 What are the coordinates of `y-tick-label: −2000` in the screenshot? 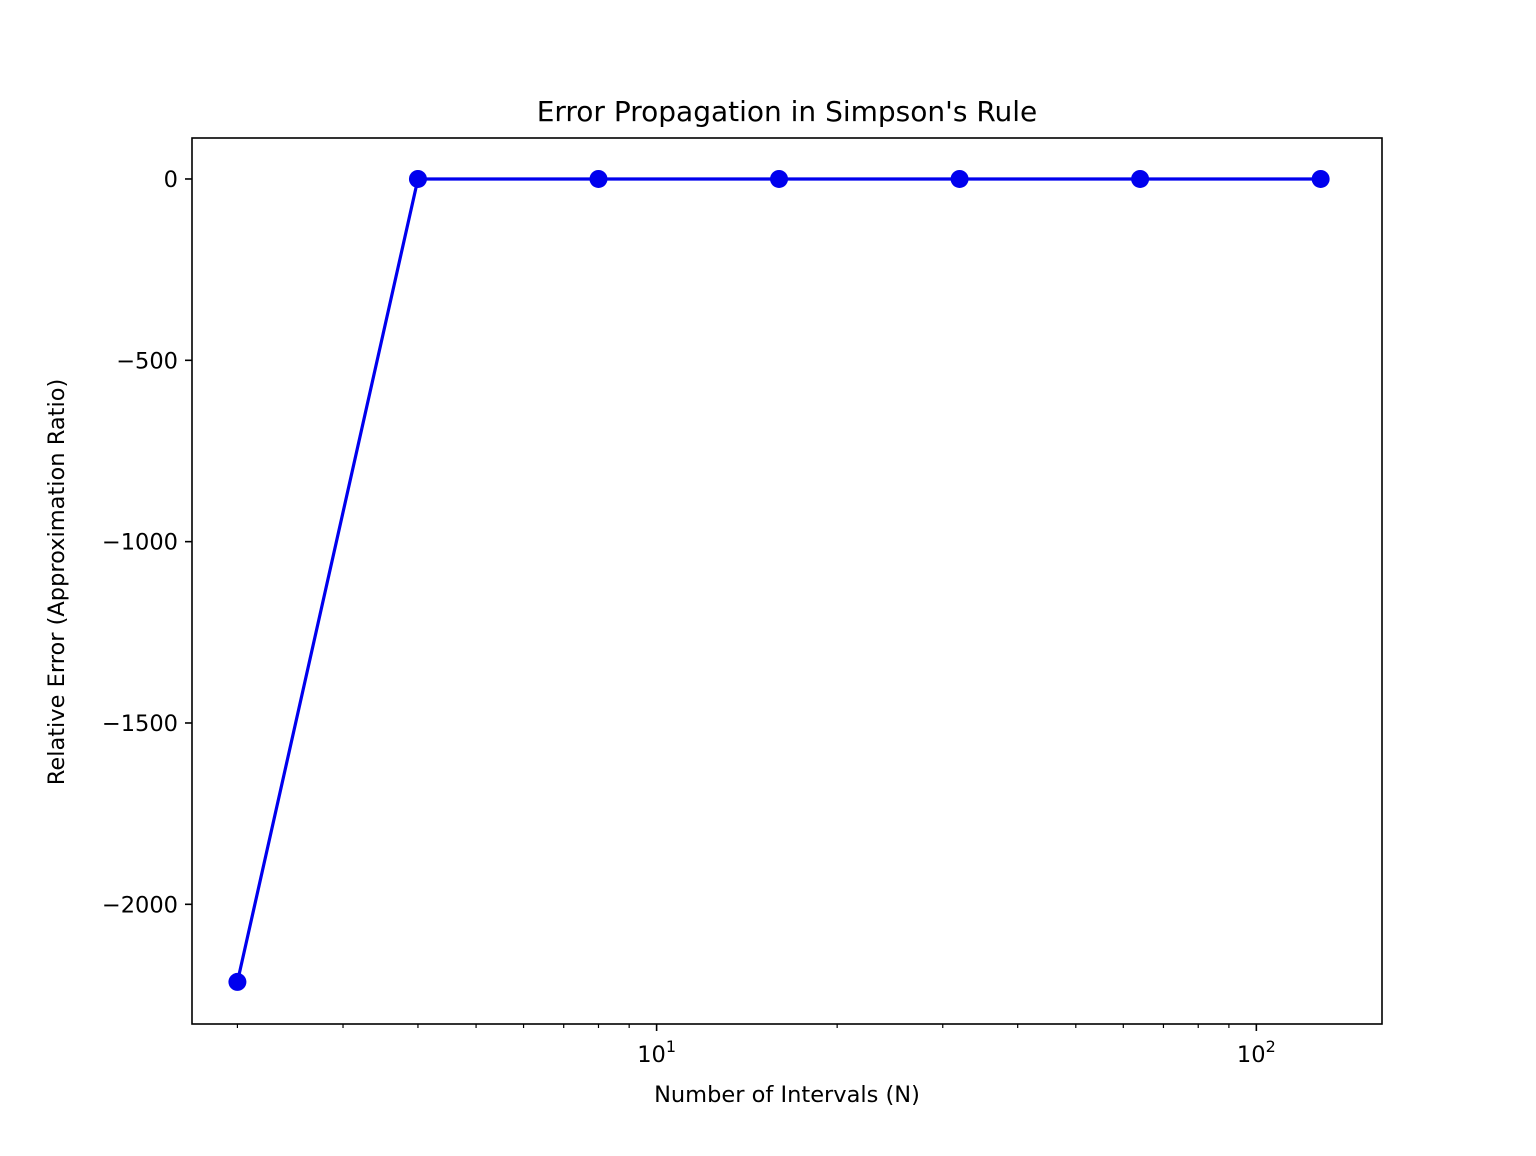 It's located at (140, 905).